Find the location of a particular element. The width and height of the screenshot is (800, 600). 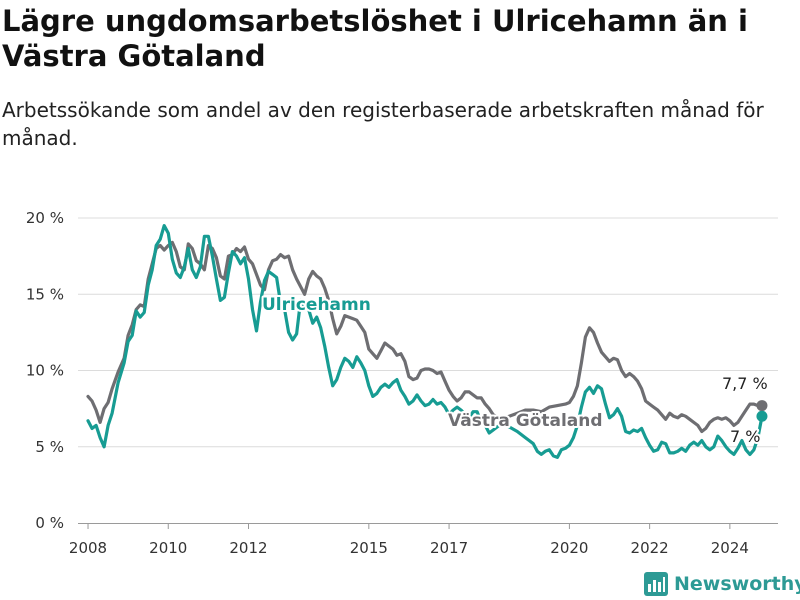

x-tick-label: 2015 is located at coordinates (369, 548).